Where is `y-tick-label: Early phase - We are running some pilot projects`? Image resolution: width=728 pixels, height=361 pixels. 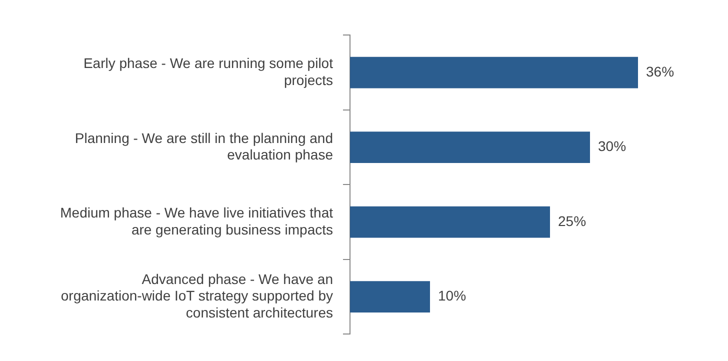 y-tick-label: Early phase - We are running some pilot projects is located at coordinates (208, 71).